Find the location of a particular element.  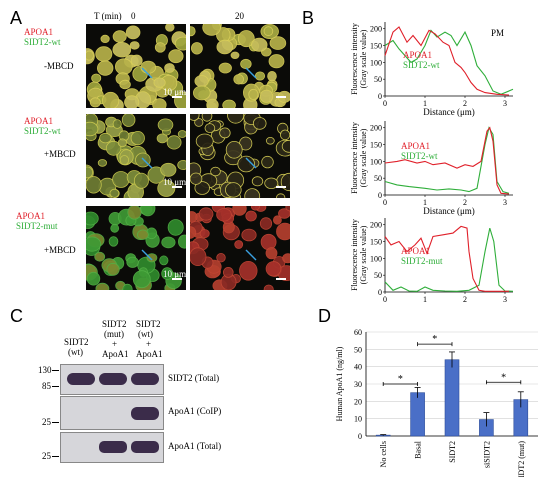

lane3-label-1: SIDT2 is located at coordinates (148, 324).